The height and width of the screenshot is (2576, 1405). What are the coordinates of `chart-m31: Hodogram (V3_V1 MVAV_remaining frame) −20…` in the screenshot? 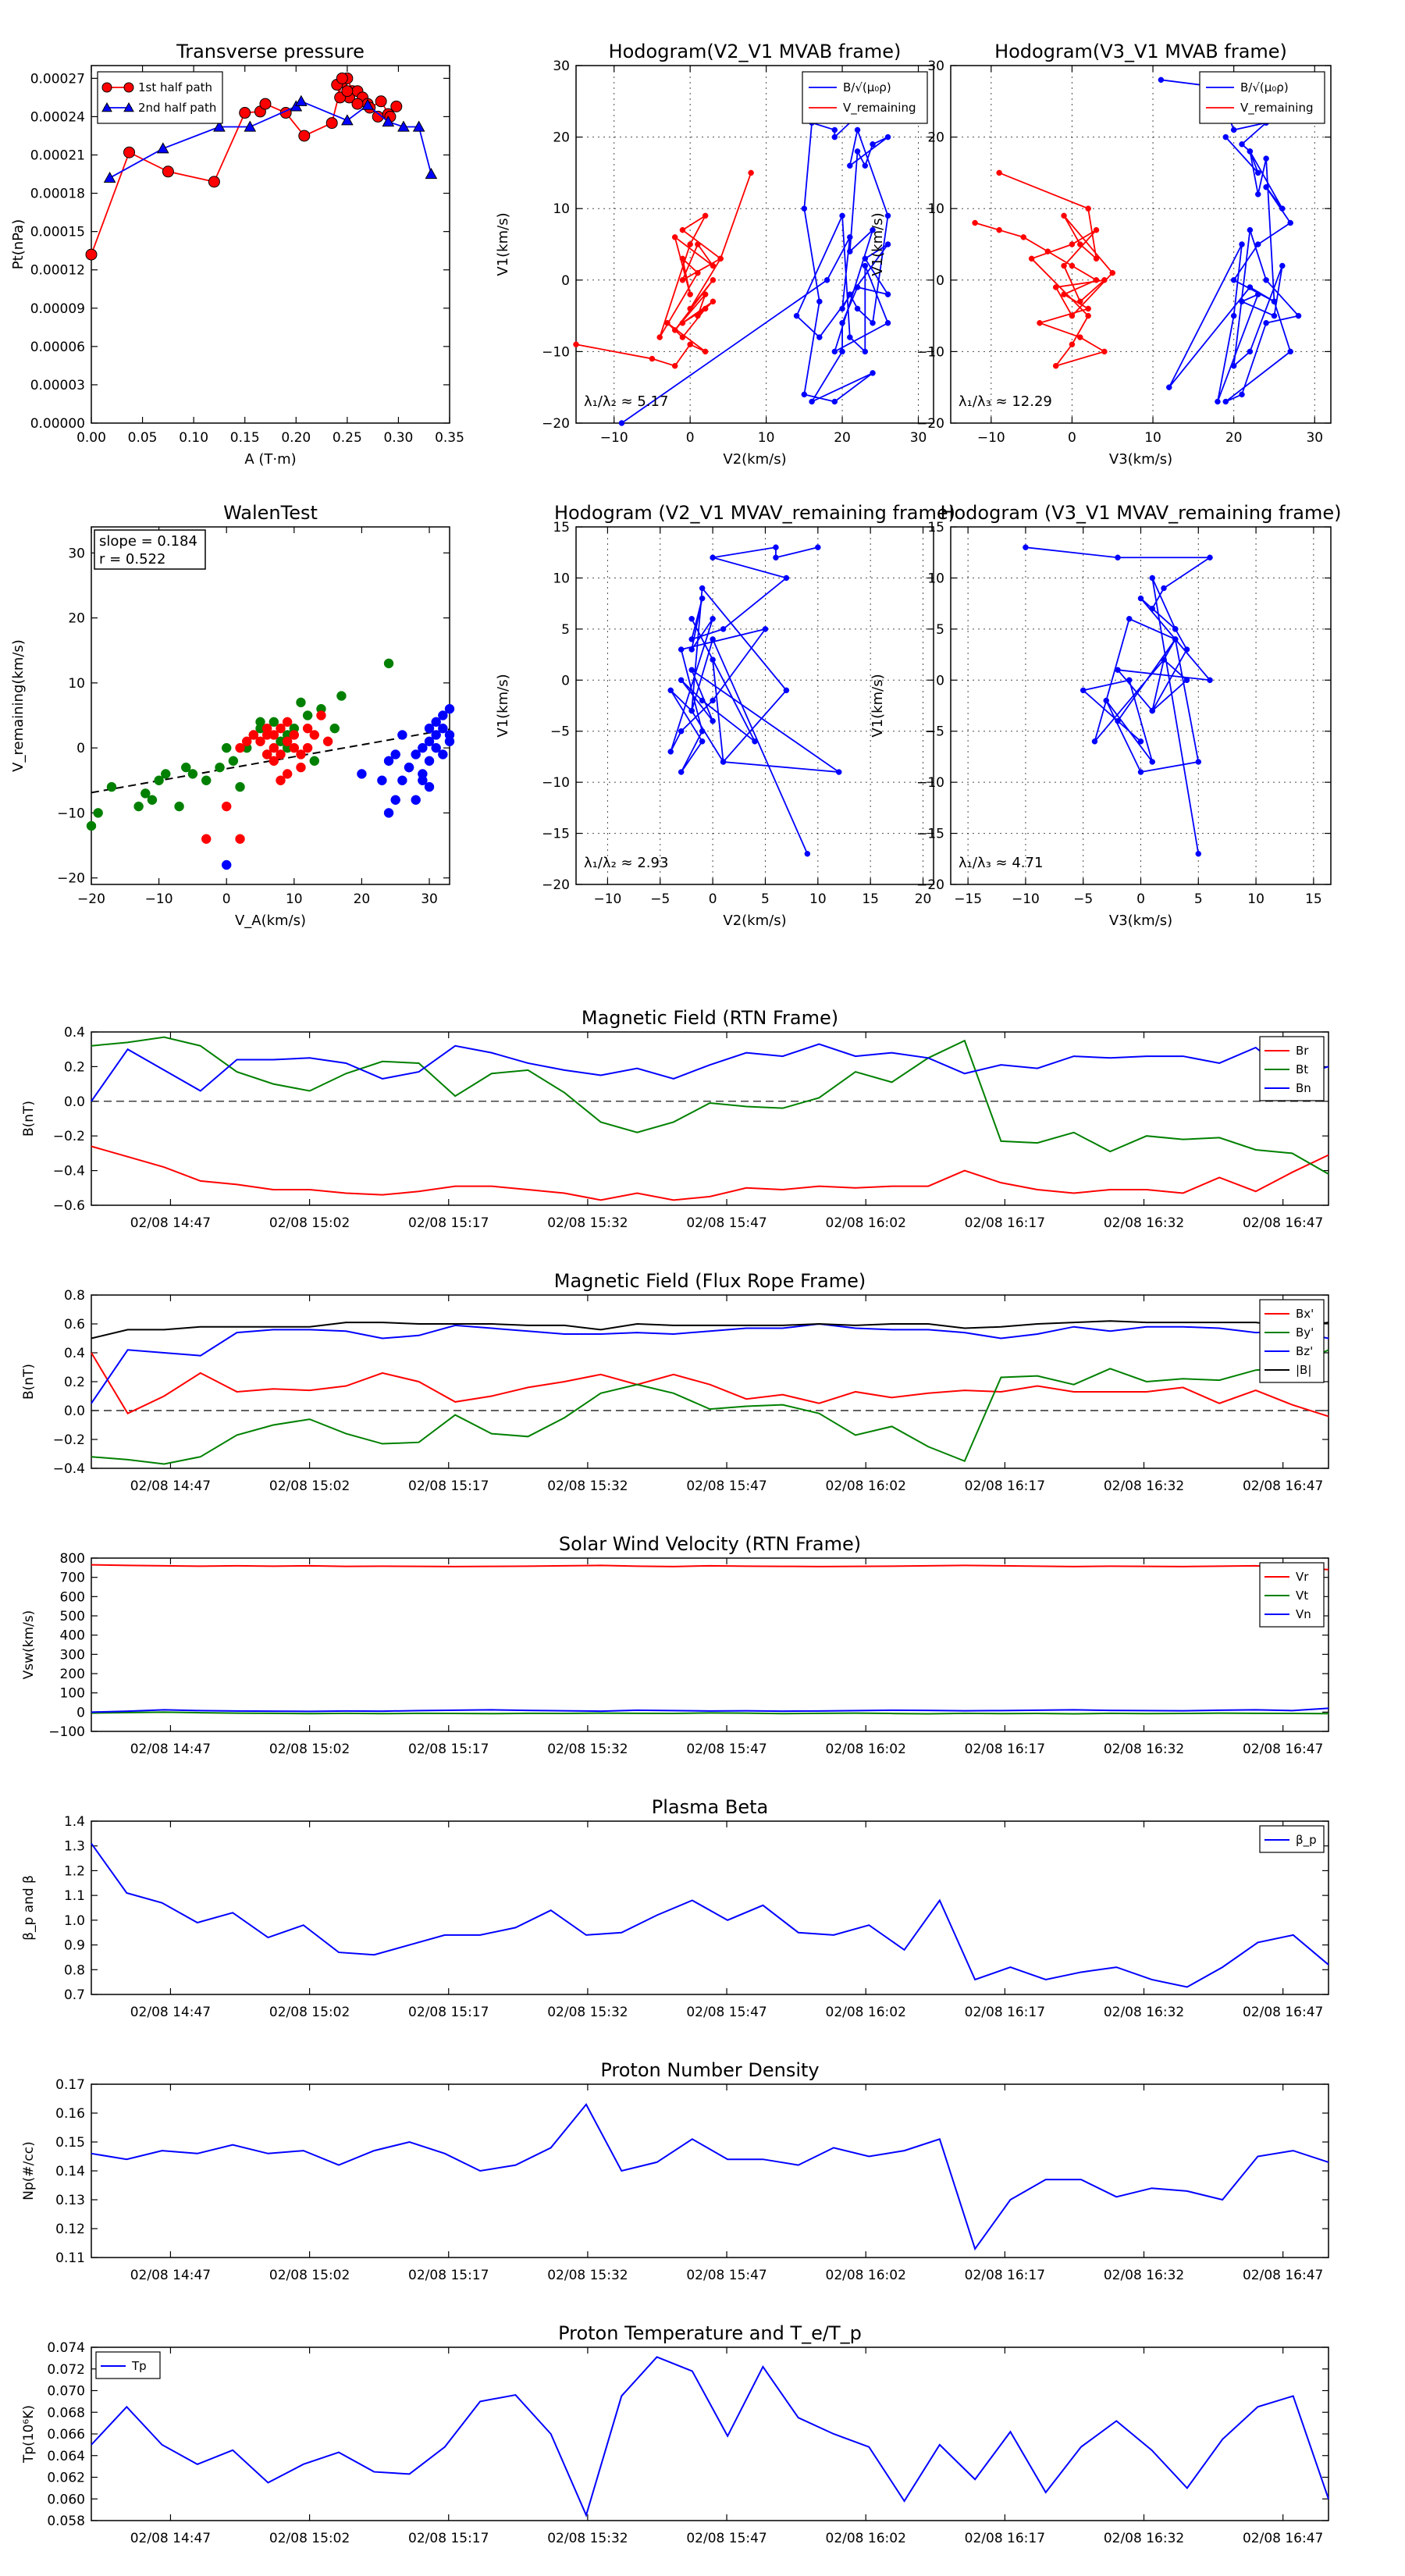 It's located at (1106, 715).